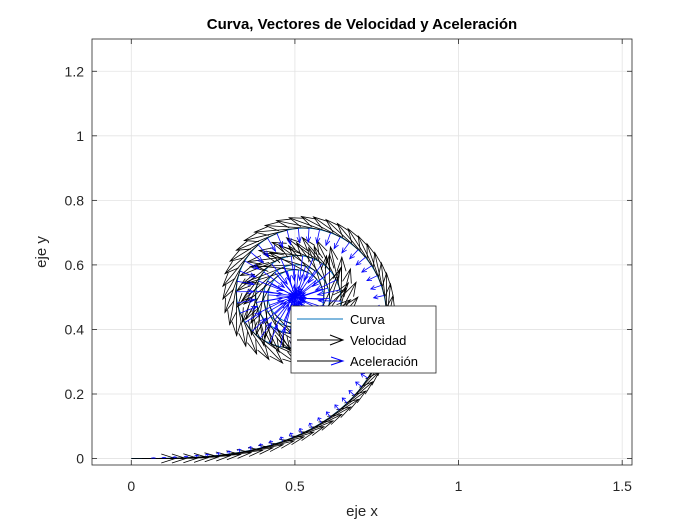  Describe the element at coordinates (622, 486) in the screenshot. I see `x-tick-label: 1.5` at that location.